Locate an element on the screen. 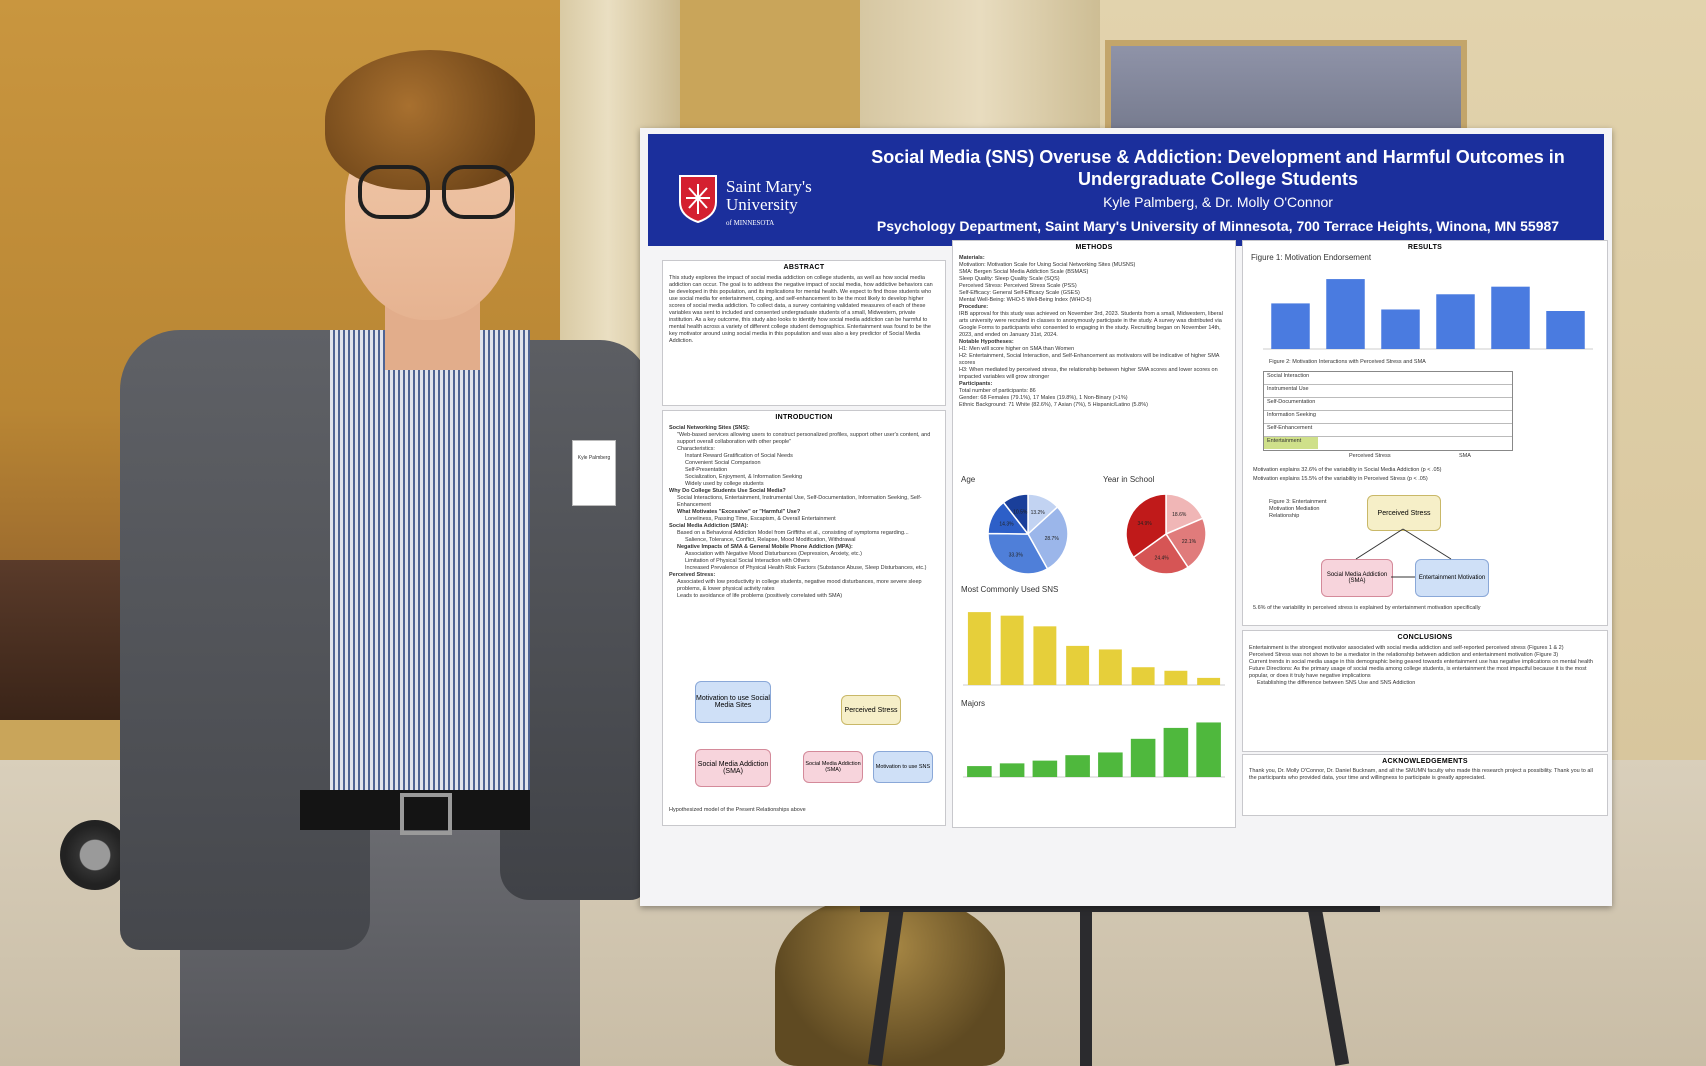 The image size is (1706, 1066). age-chart-title: Age is located at coordinates (968, 479).